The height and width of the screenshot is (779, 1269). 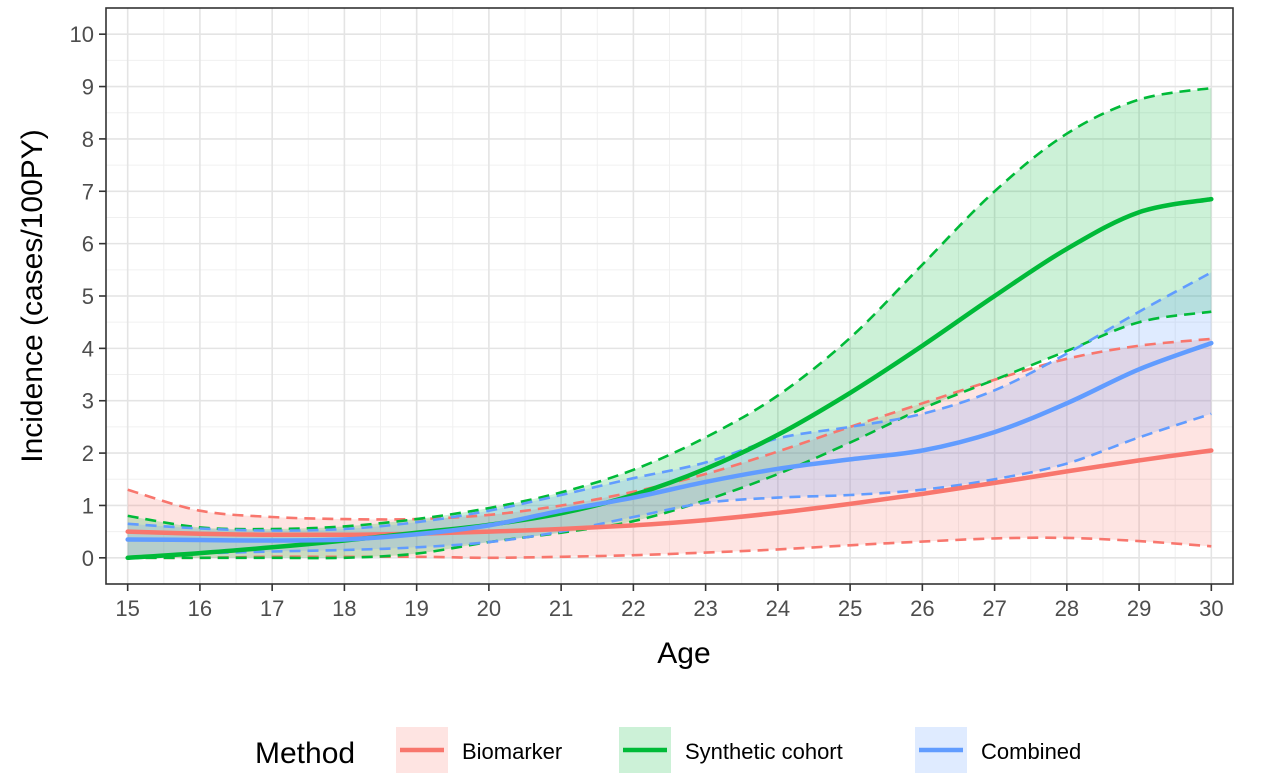 What do you see at coordinates (82, 34) in the screenshot?
I see `y-tick-label: 10` at bounding box center [82, 34].